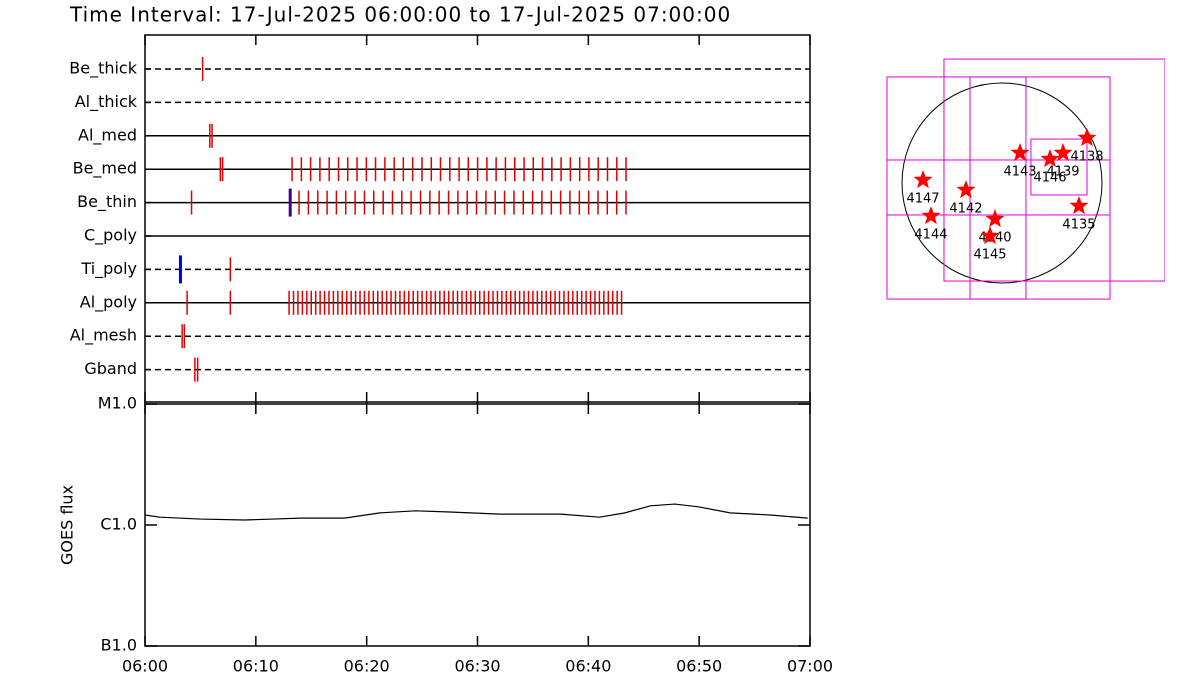 Image resolution: width=1200 pixels, height=700 pixels. What do you see at coordinates (1019, 172) in the screenshot?
I see `region-label: 4143` at bounding box center [1019, 172].